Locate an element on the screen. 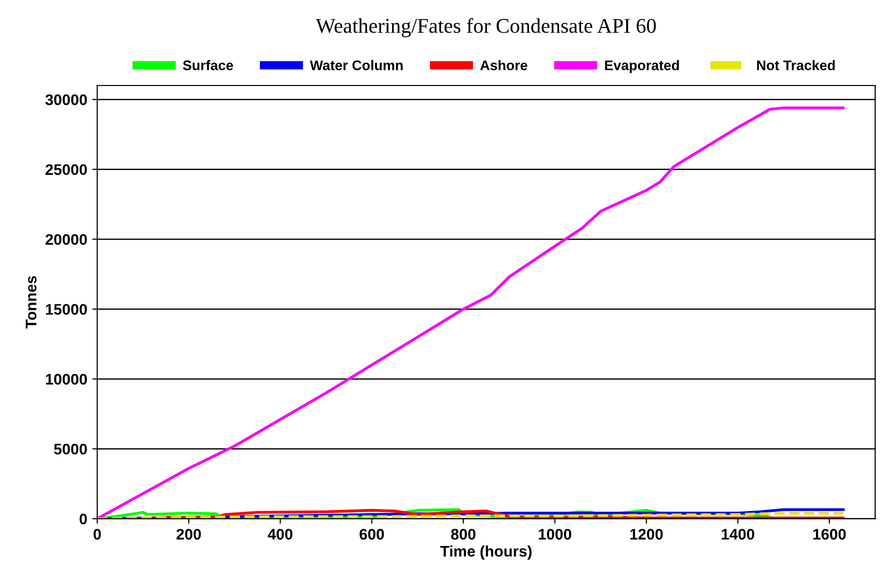 The width and height of the screenshot is (884, 570). legend-label: Not Tracked is located at coordinates (796, 65).